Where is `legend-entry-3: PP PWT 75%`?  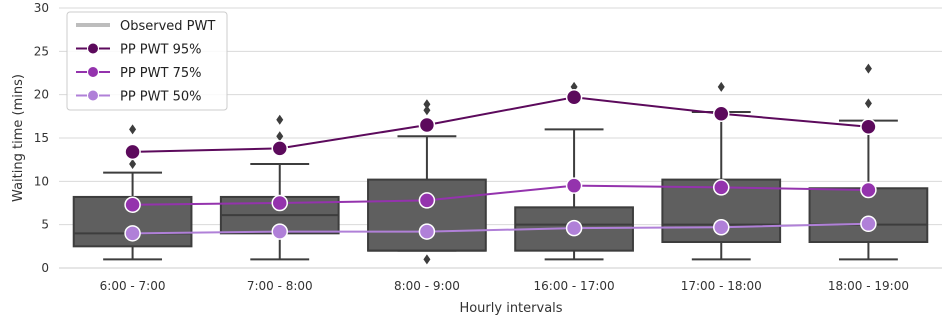
legend-entry-3: PP PWT 75% is located at coordinates (138, 73).